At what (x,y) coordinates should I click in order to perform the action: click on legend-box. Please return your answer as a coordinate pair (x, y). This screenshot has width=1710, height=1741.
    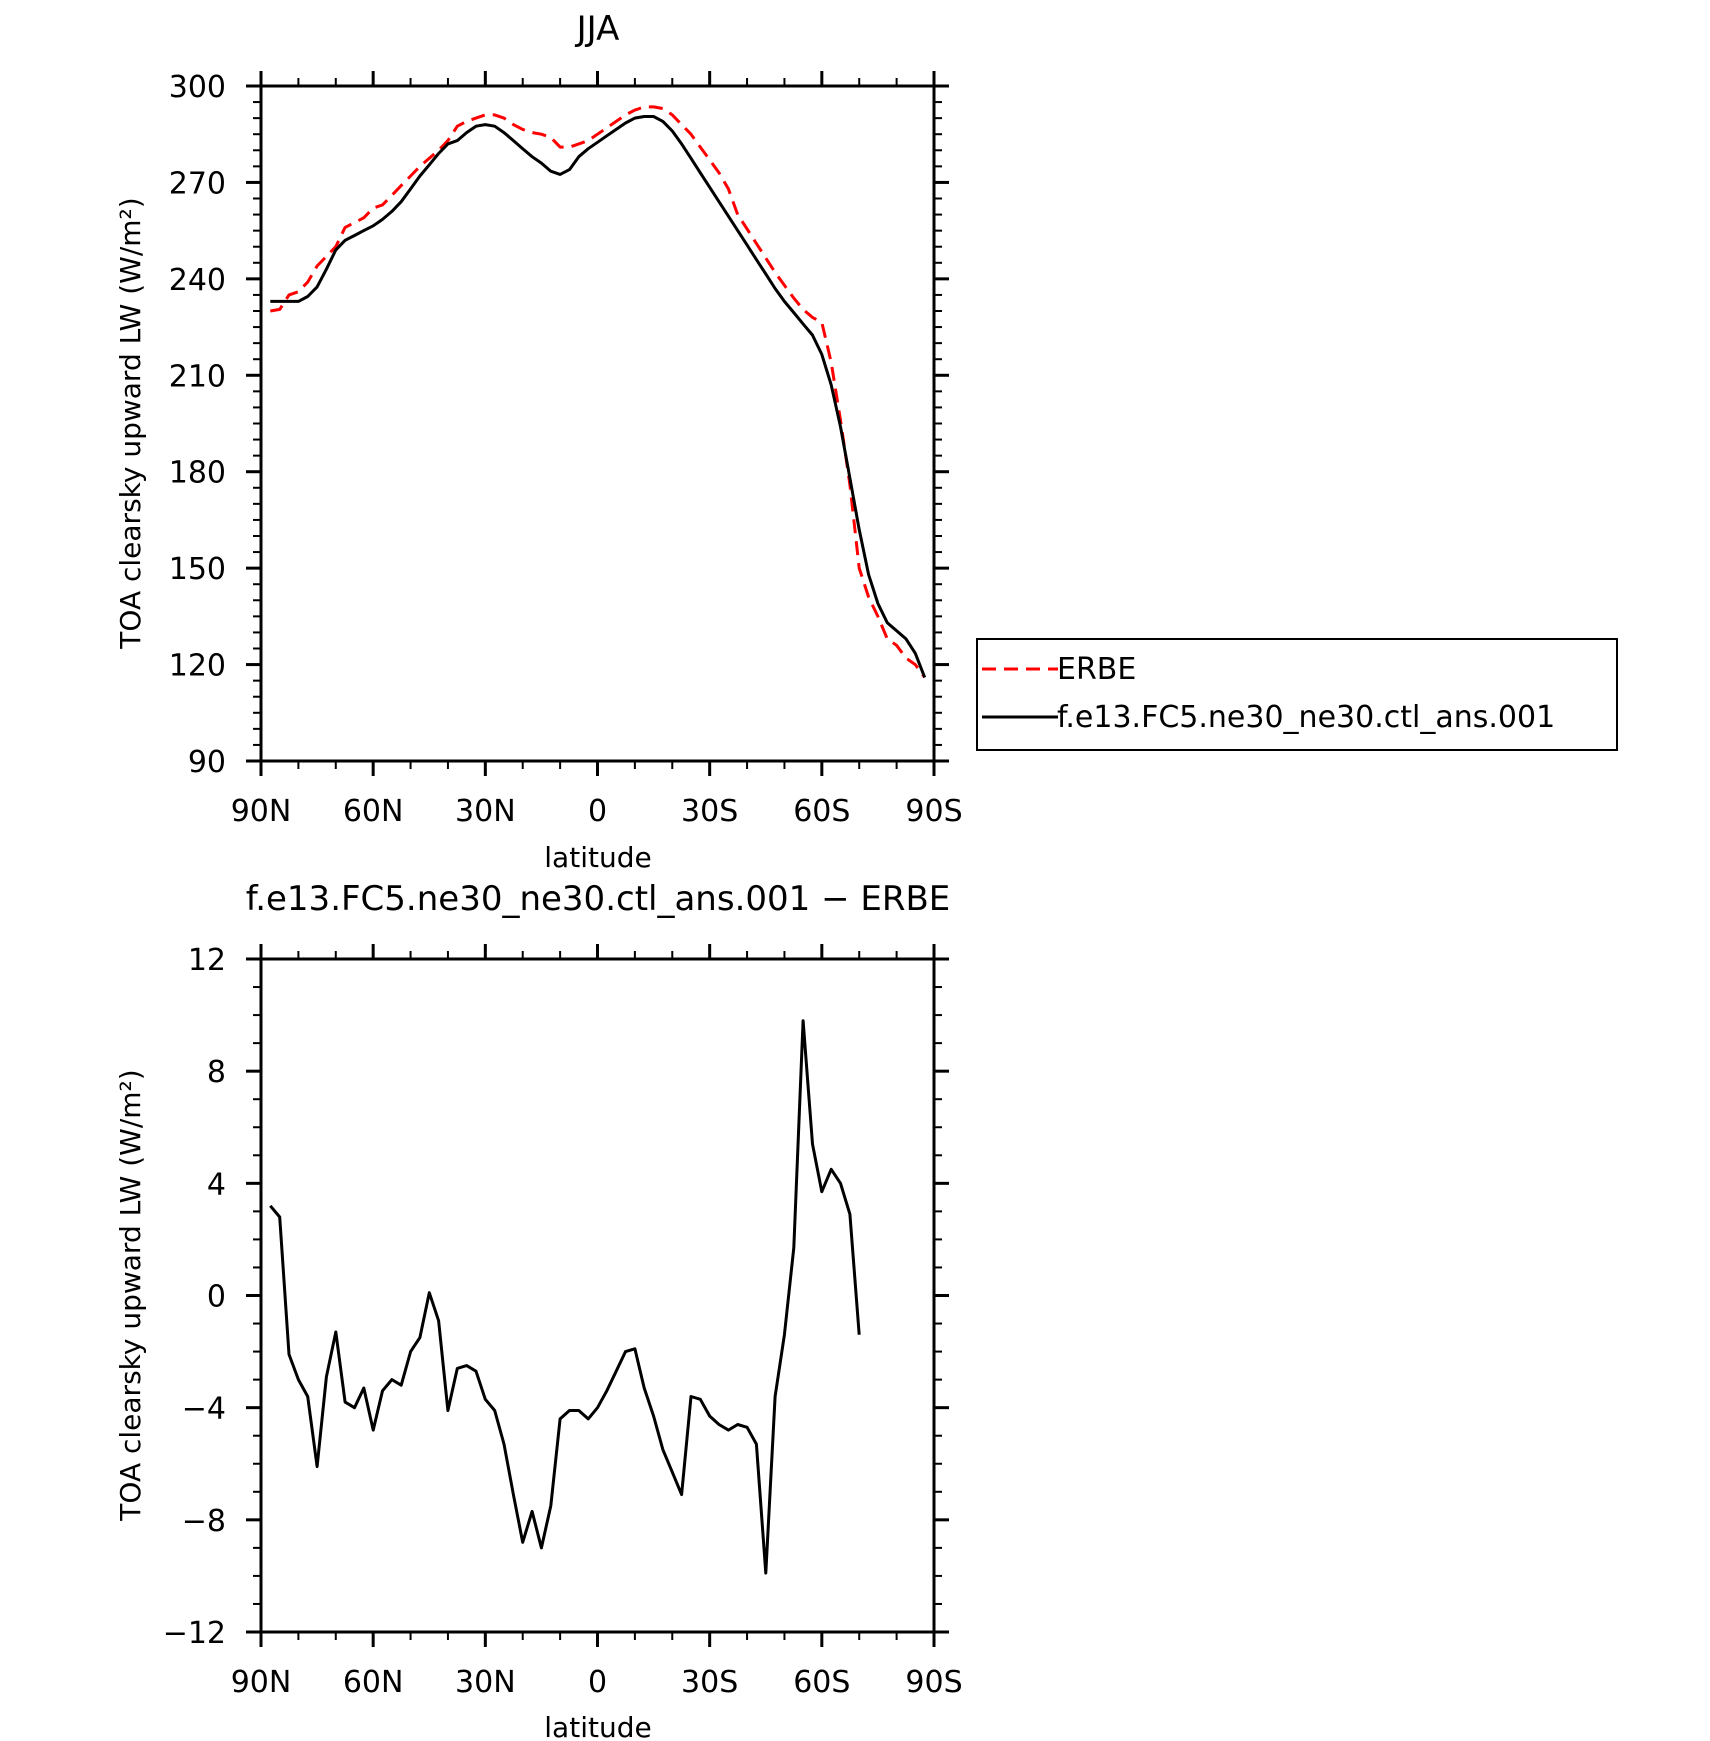
    Looking at the image, I should click on (1297, 694).